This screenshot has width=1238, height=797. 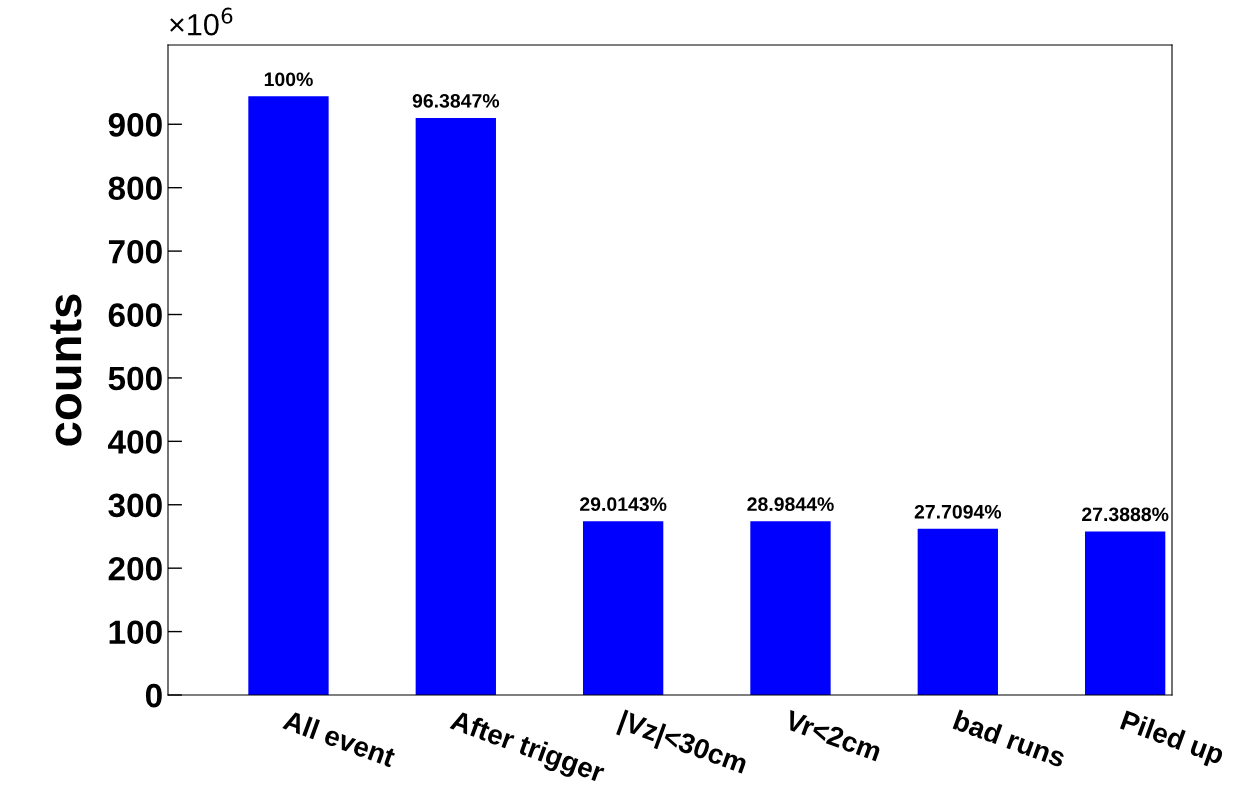 I want to click on y-tick-label: 300, so click(x=135, y=505).